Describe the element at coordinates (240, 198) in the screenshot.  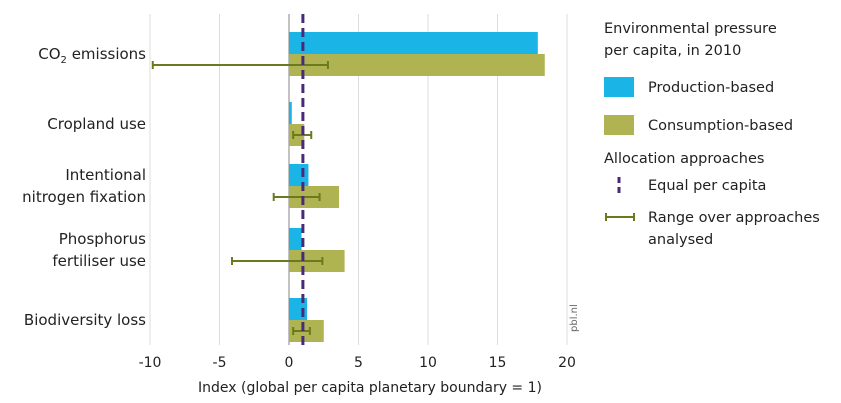
I see `error-bars` at that location.